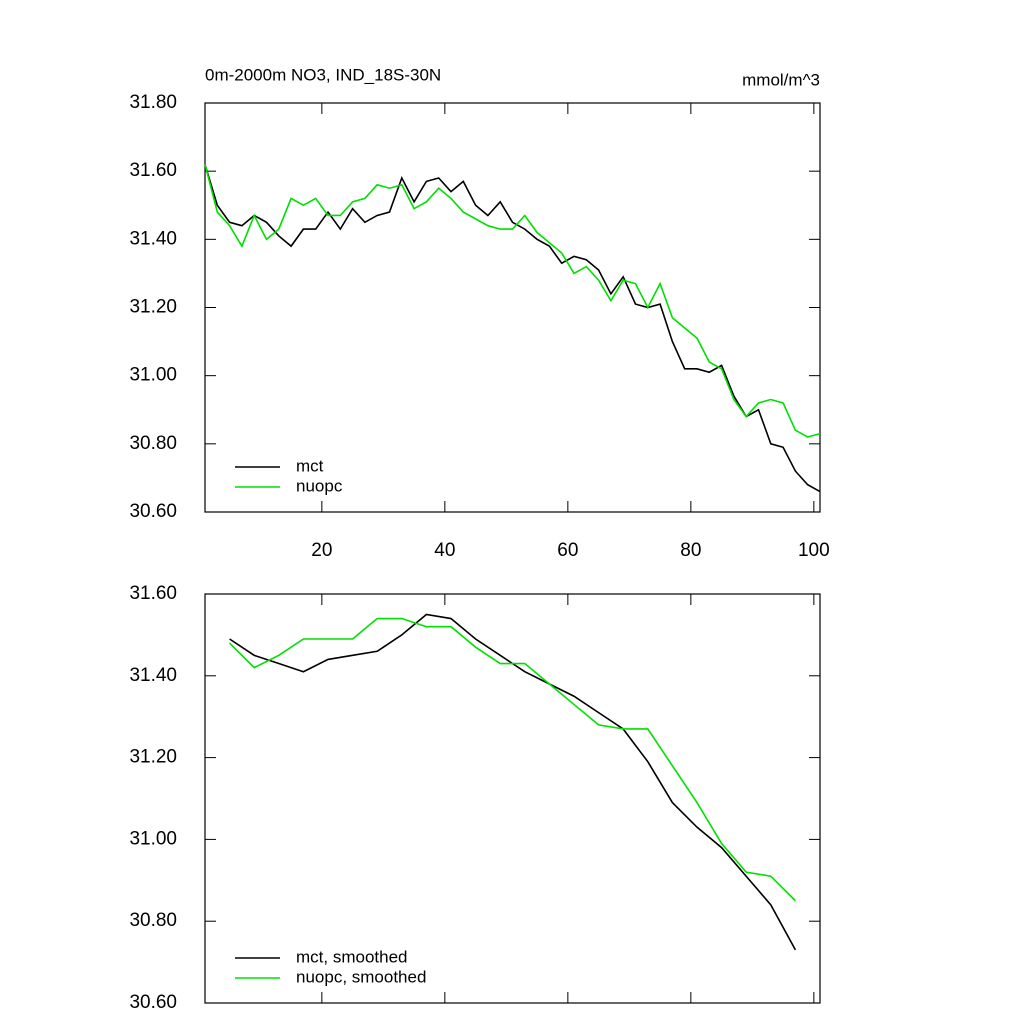 The height and width of the screenshot is (1024, 1024). I want to click on x-tick-label: 60, so click(567, 550).